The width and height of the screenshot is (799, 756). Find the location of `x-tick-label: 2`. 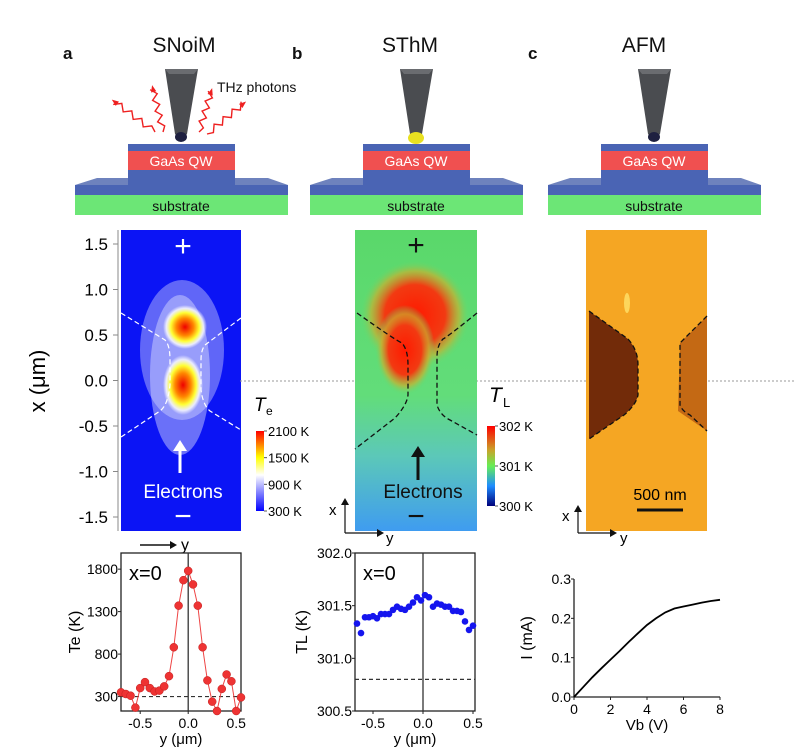

x-tick-label: 2 is located at coordinates (611, 709).